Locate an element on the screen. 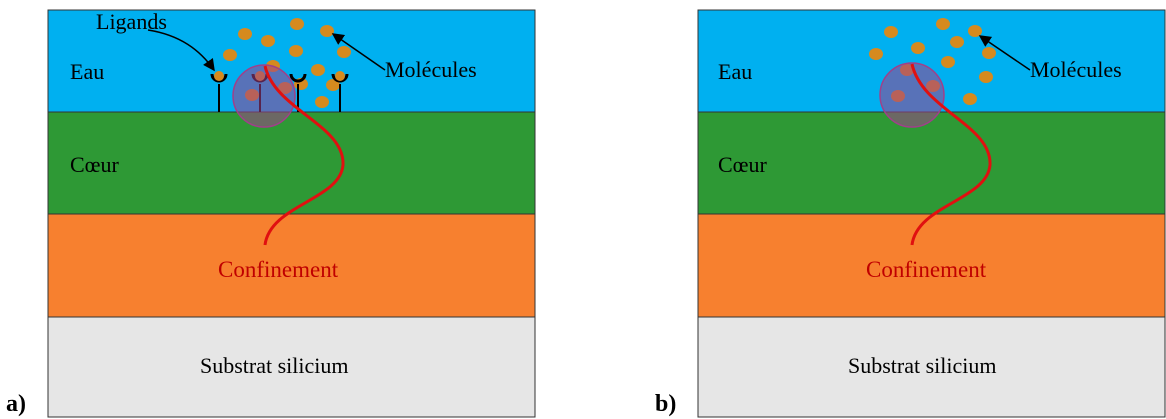  ligands-arrow is located at coordinates (181, 50).